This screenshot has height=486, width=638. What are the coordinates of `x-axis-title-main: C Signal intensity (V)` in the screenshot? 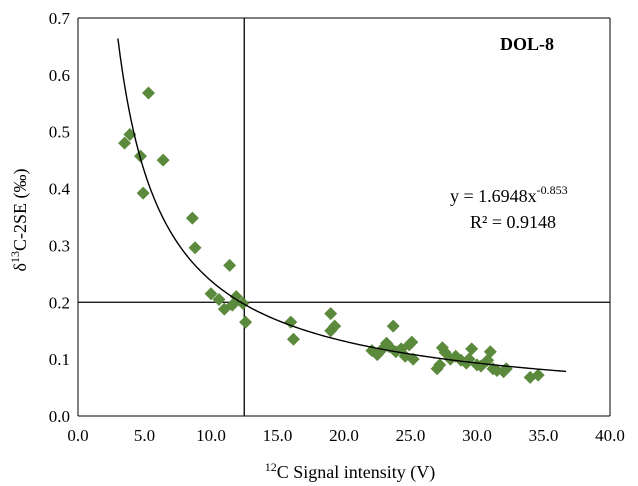 It's located at (356, 472).